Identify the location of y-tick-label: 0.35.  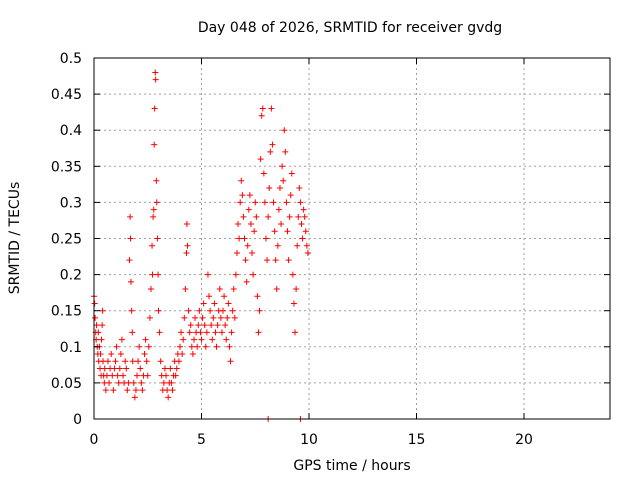
(66, 167).